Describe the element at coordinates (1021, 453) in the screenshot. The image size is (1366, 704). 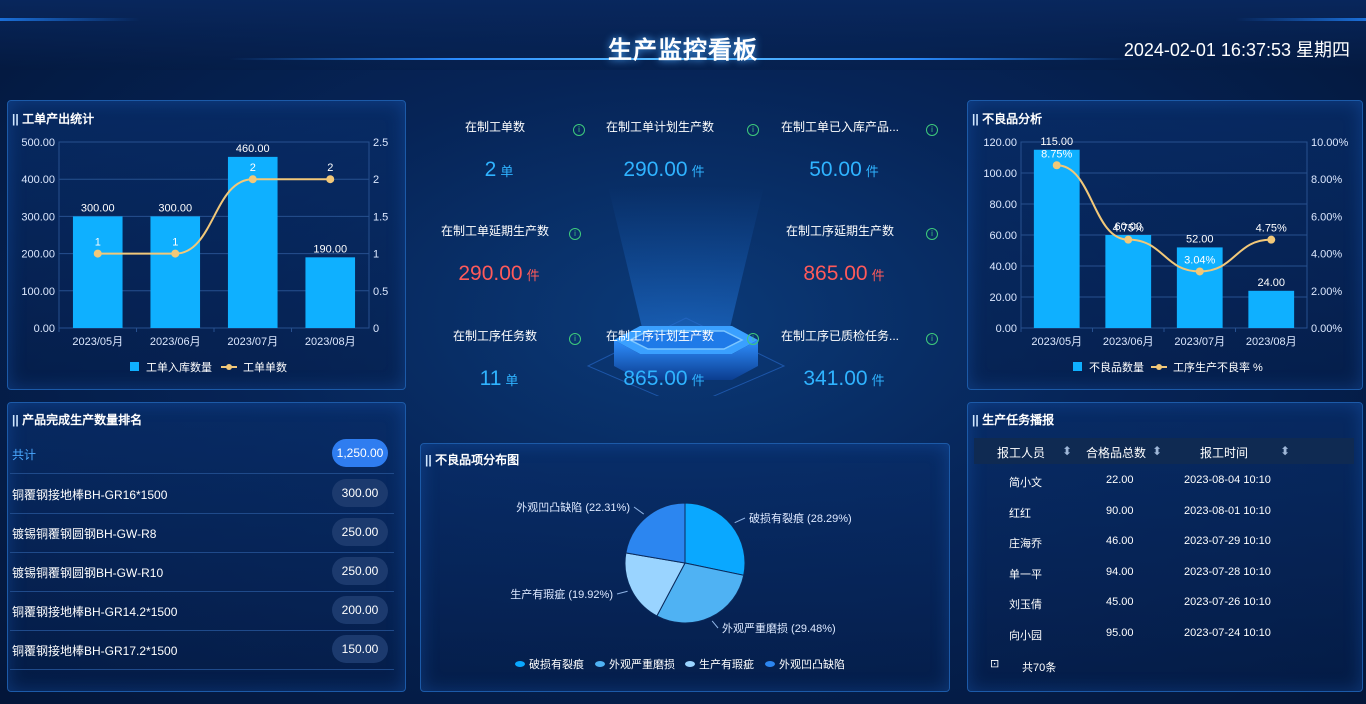
I see `col-reporter: 报工人员` at that location.